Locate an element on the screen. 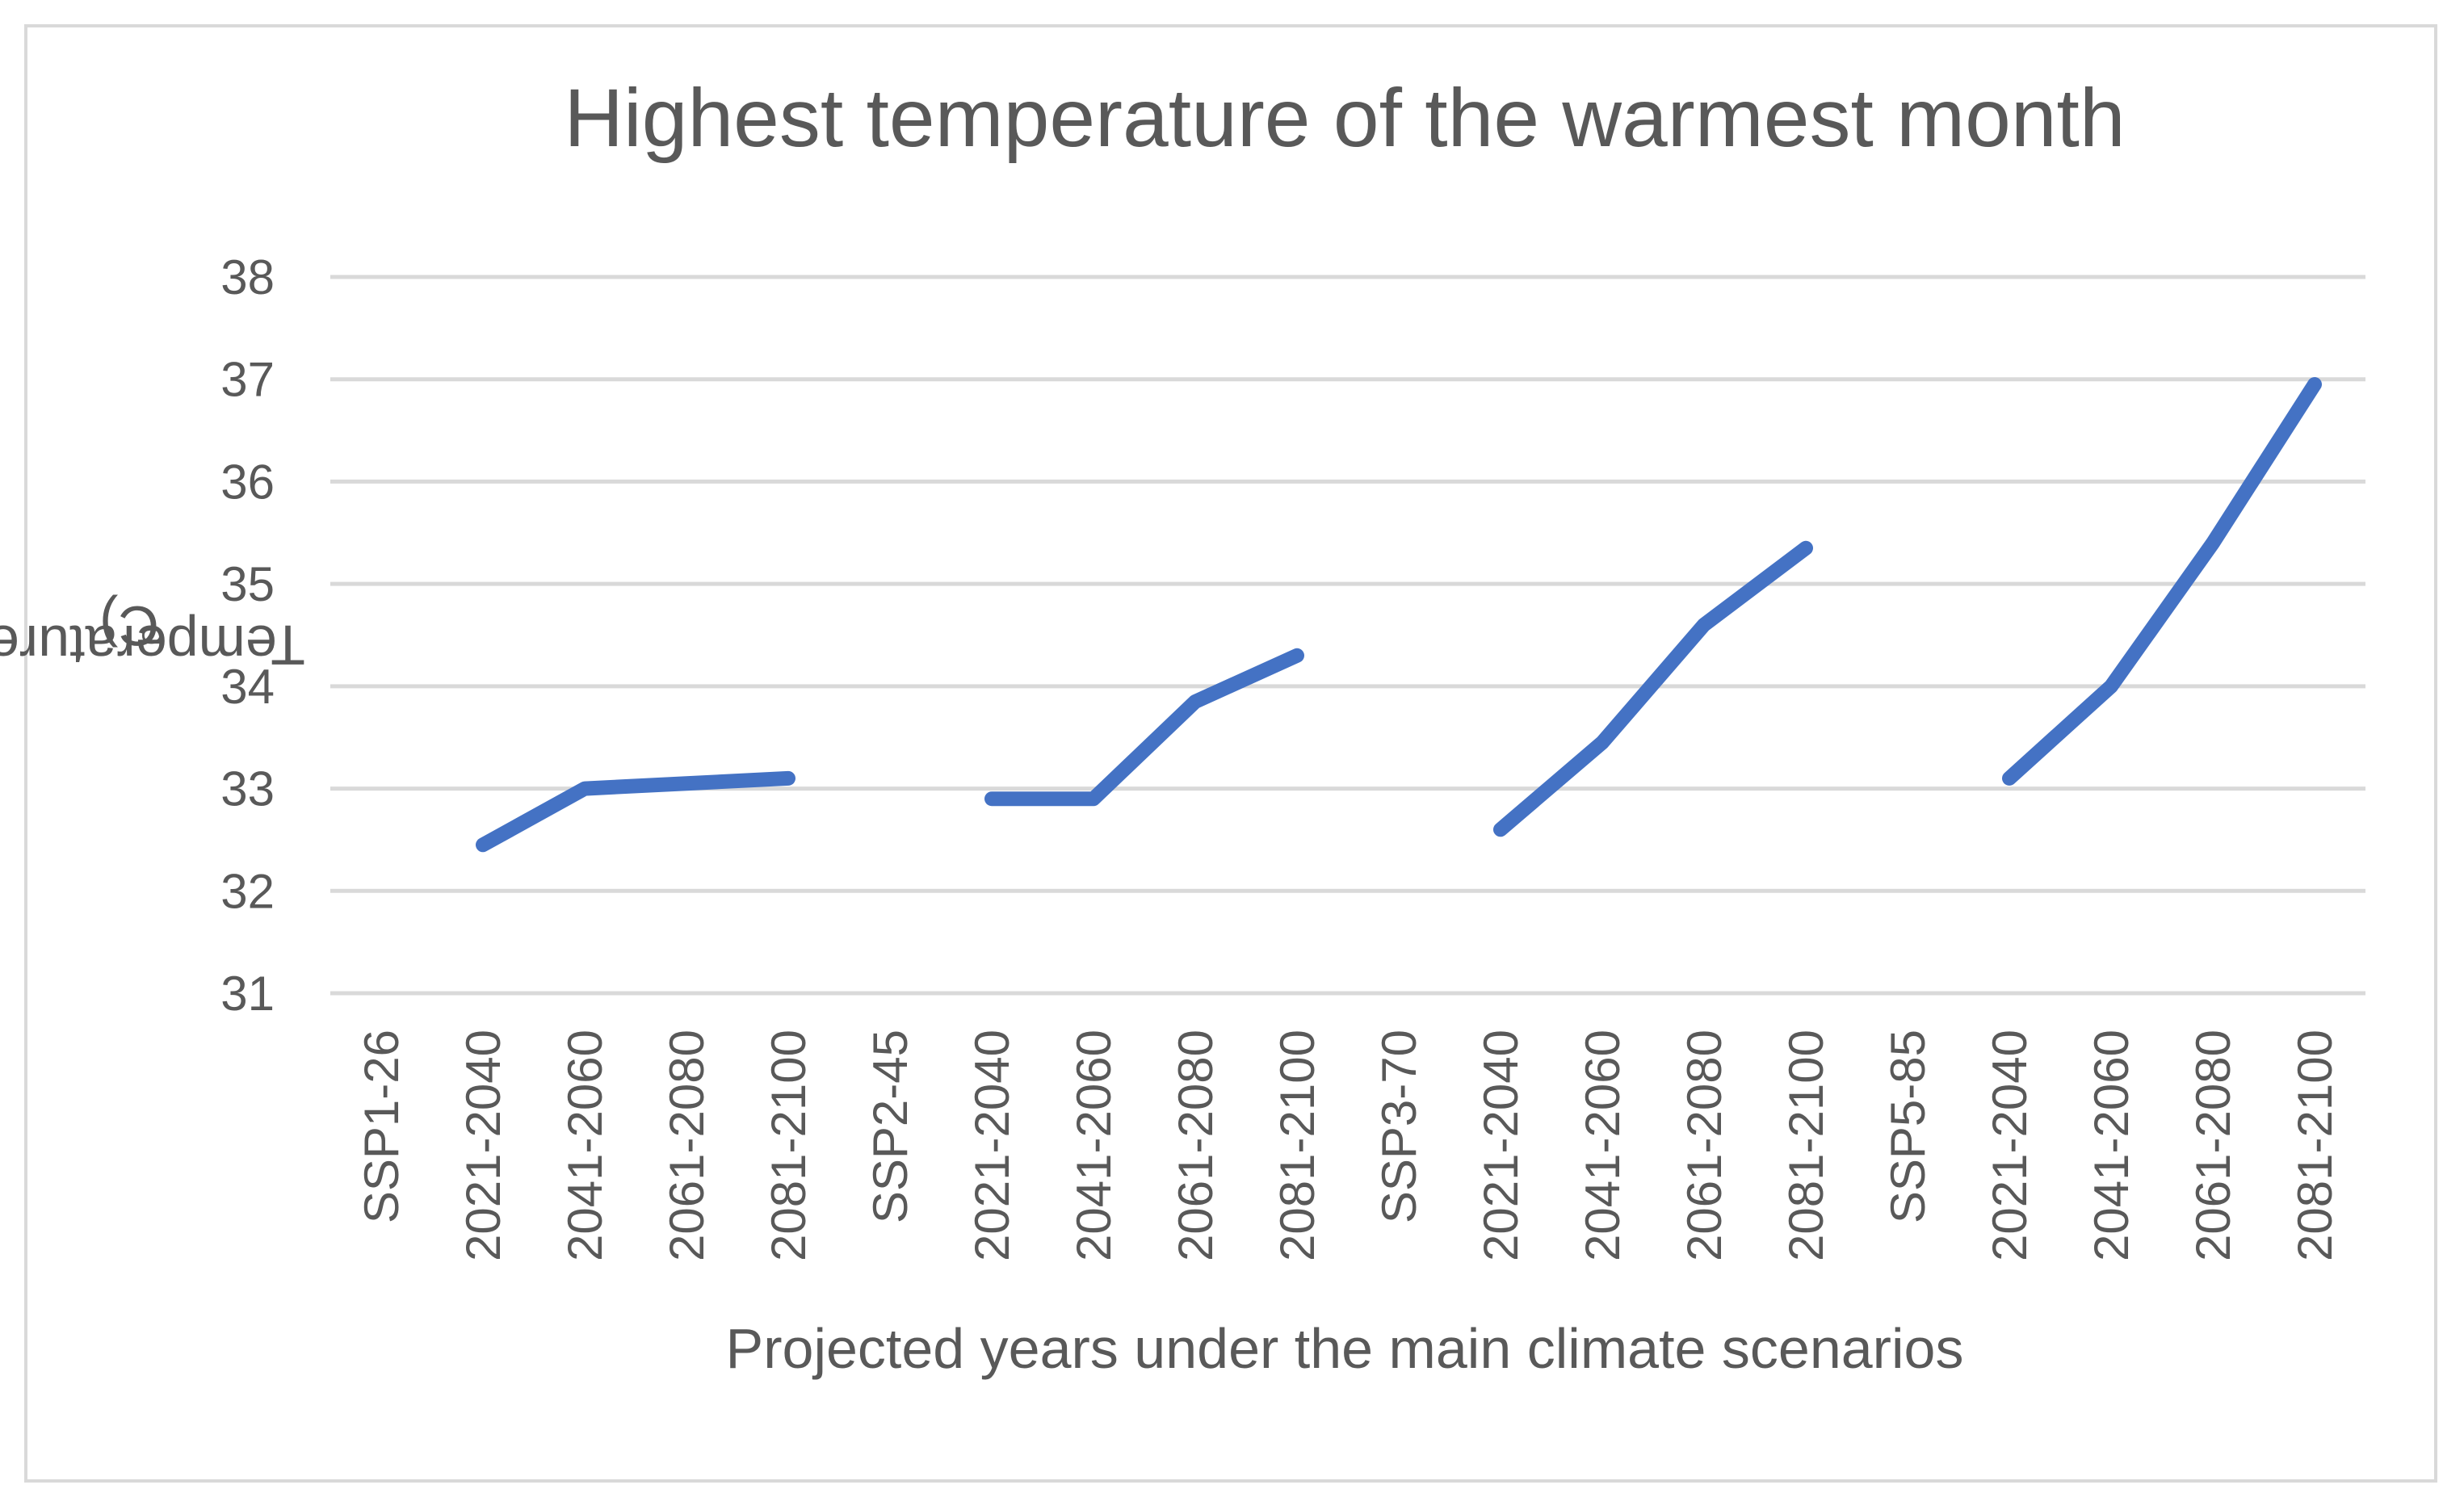  y-tick-label: 34 is located at coordinates (247, 687).